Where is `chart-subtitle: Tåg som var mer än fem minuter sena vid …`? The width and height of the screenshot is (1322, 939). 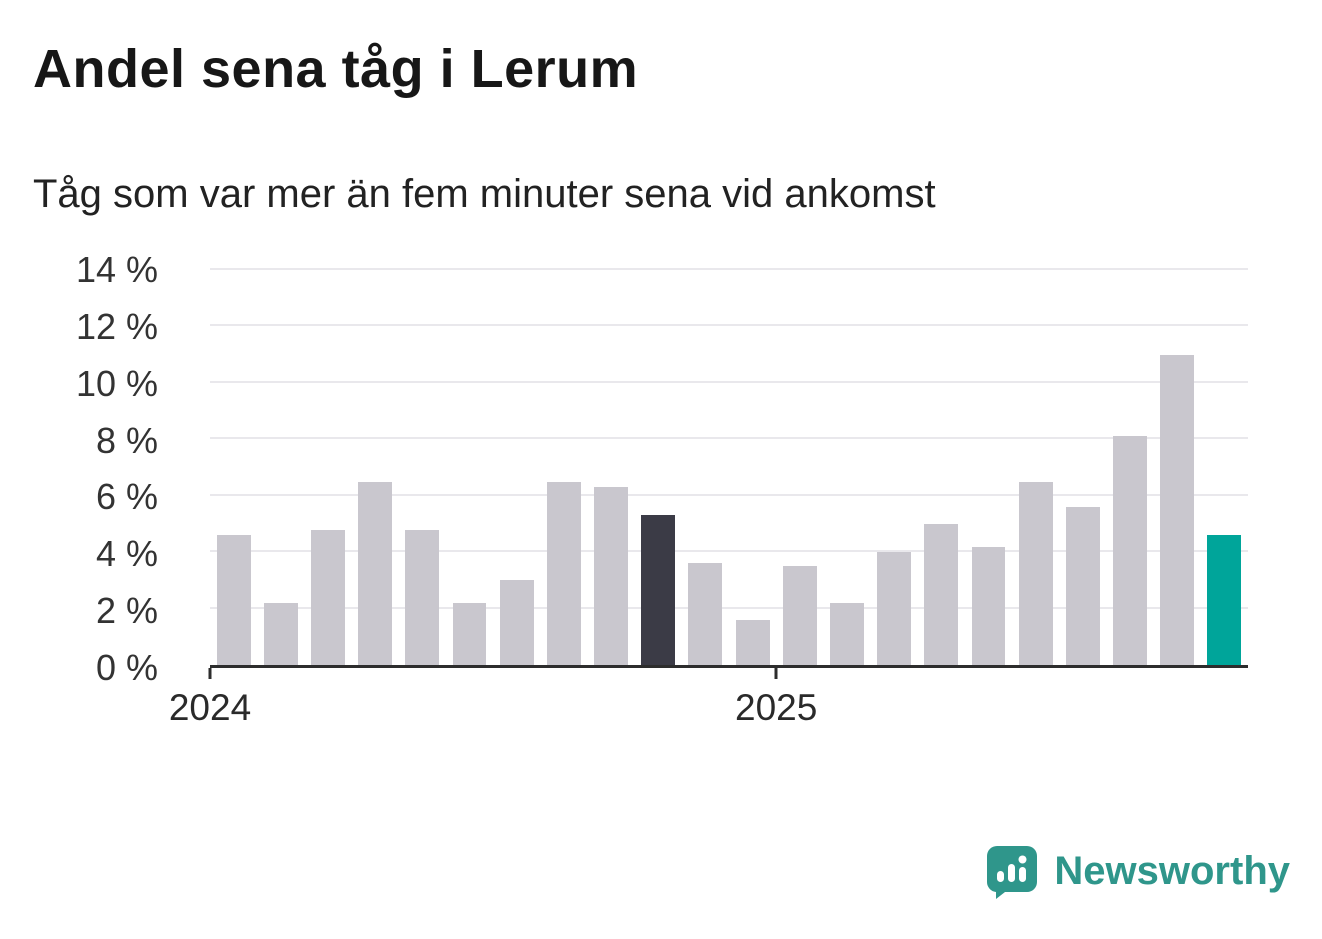 chart-subtitle: Tåg som var mer än fem minuter sena vid … is located at coordinates (484, 194).